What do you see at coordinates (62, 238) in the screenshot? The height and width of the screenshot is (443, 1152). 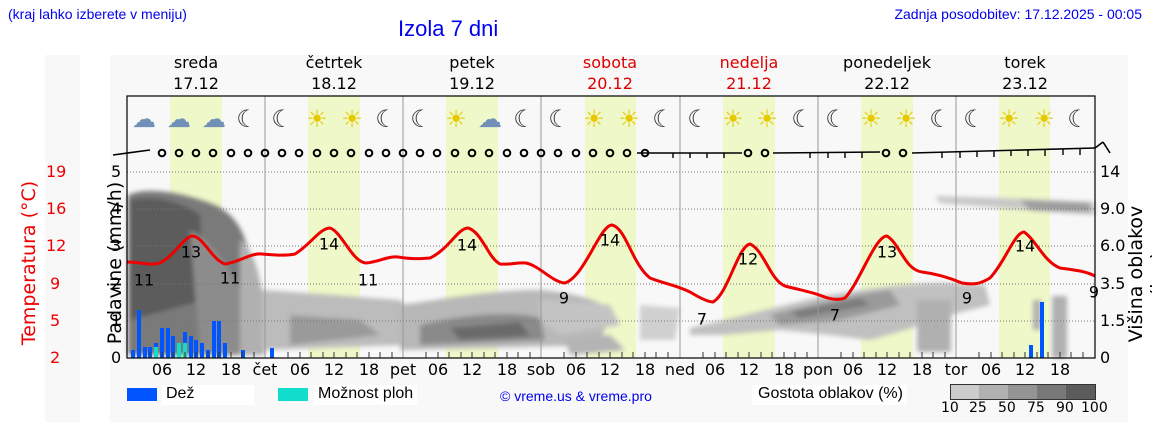 I see `left-axis-panel` at bounding box center [62, 238].